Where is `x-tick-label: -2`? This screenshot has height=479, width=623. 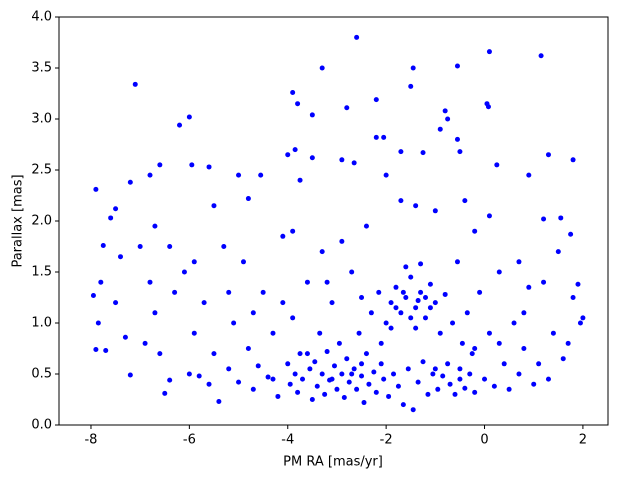
x-tick-label: -2 is located at coordinates (386, 440).